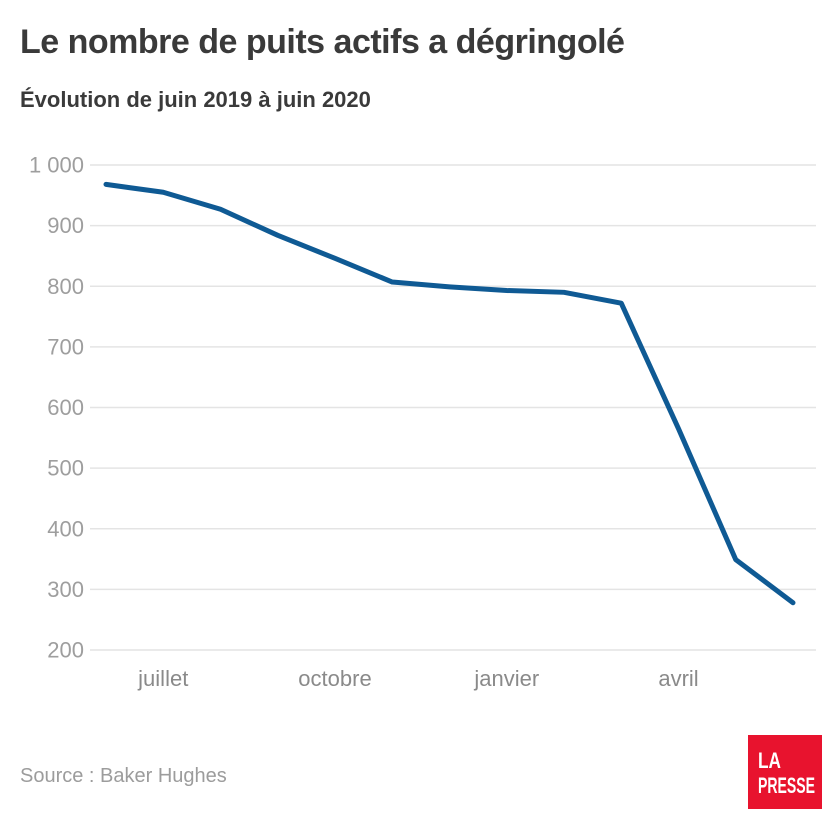 This screenshot has height=840, width=840. I want to click on logo-background, so click(785, 772).